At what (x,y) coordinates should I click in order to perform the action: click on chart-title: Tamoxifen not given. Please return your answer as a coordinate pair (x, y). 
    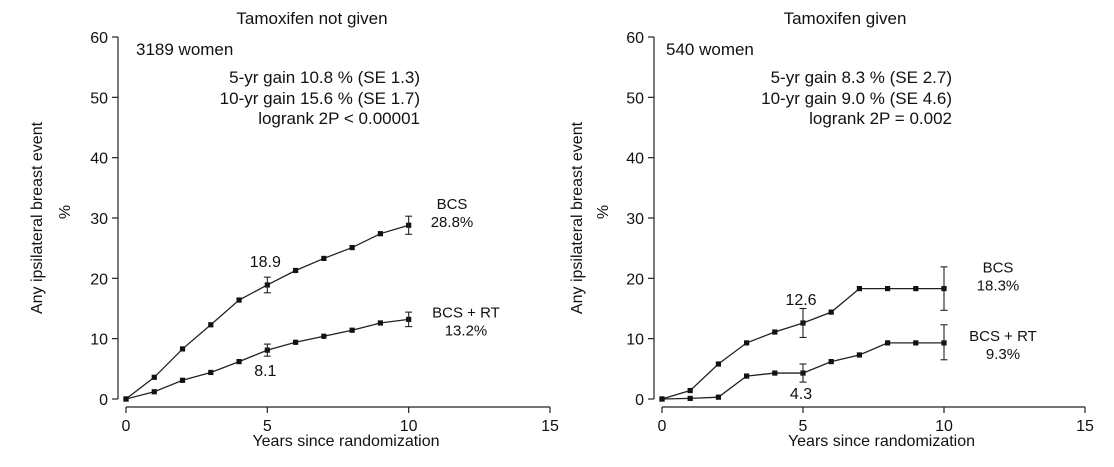
    Looking at the image, I should click on (311, 18).